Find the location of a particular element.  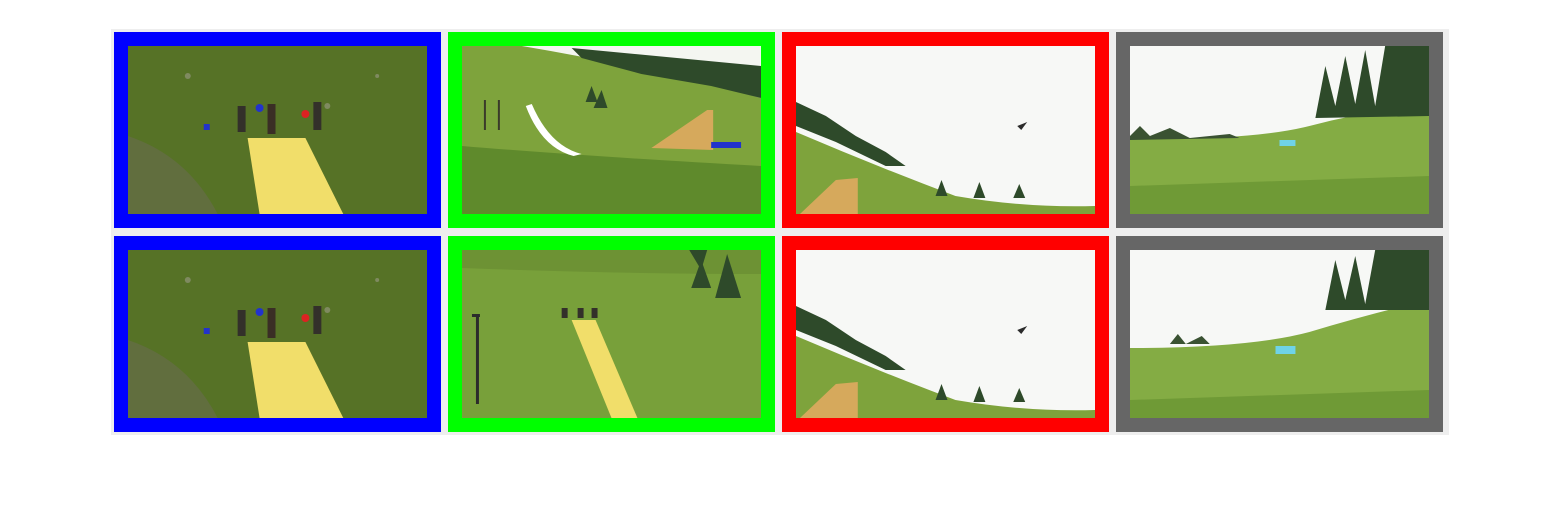

frame-r1c3 is located at coordinates (945, 130).